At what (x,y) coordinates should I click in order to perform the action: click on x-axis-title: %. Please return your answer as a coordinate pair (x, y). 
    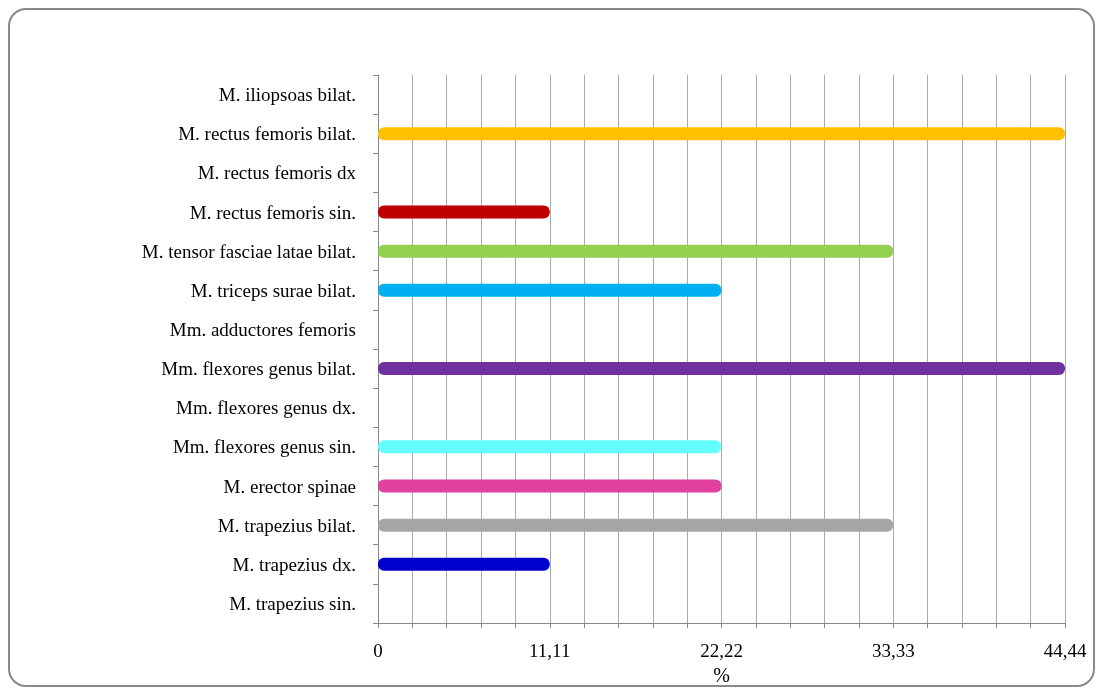
    Looking at the image, I should click on (721, 674).